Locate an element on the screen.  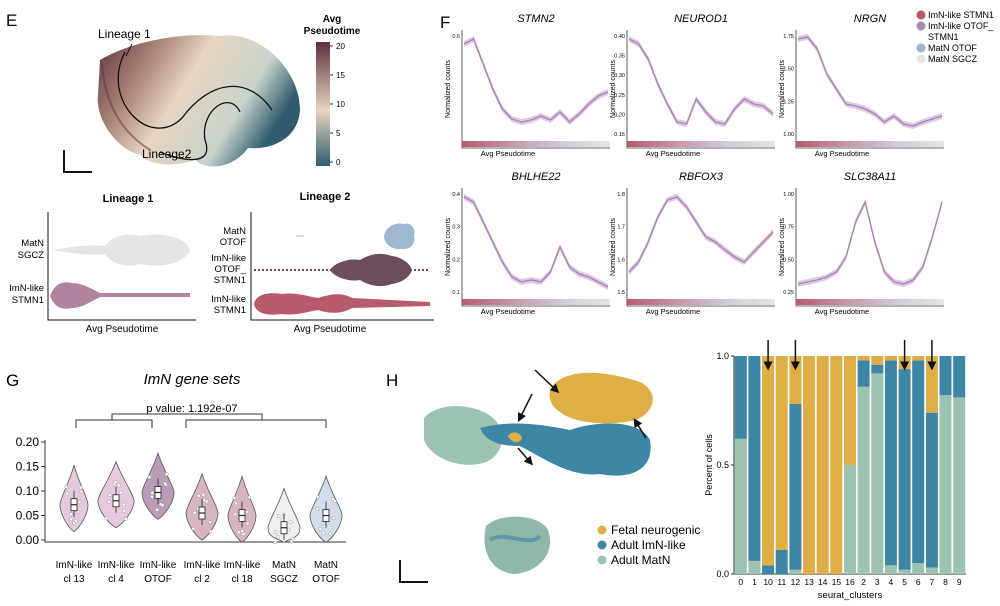
g-xlabel-2: cl 4 is located at coordinates (116, 579).